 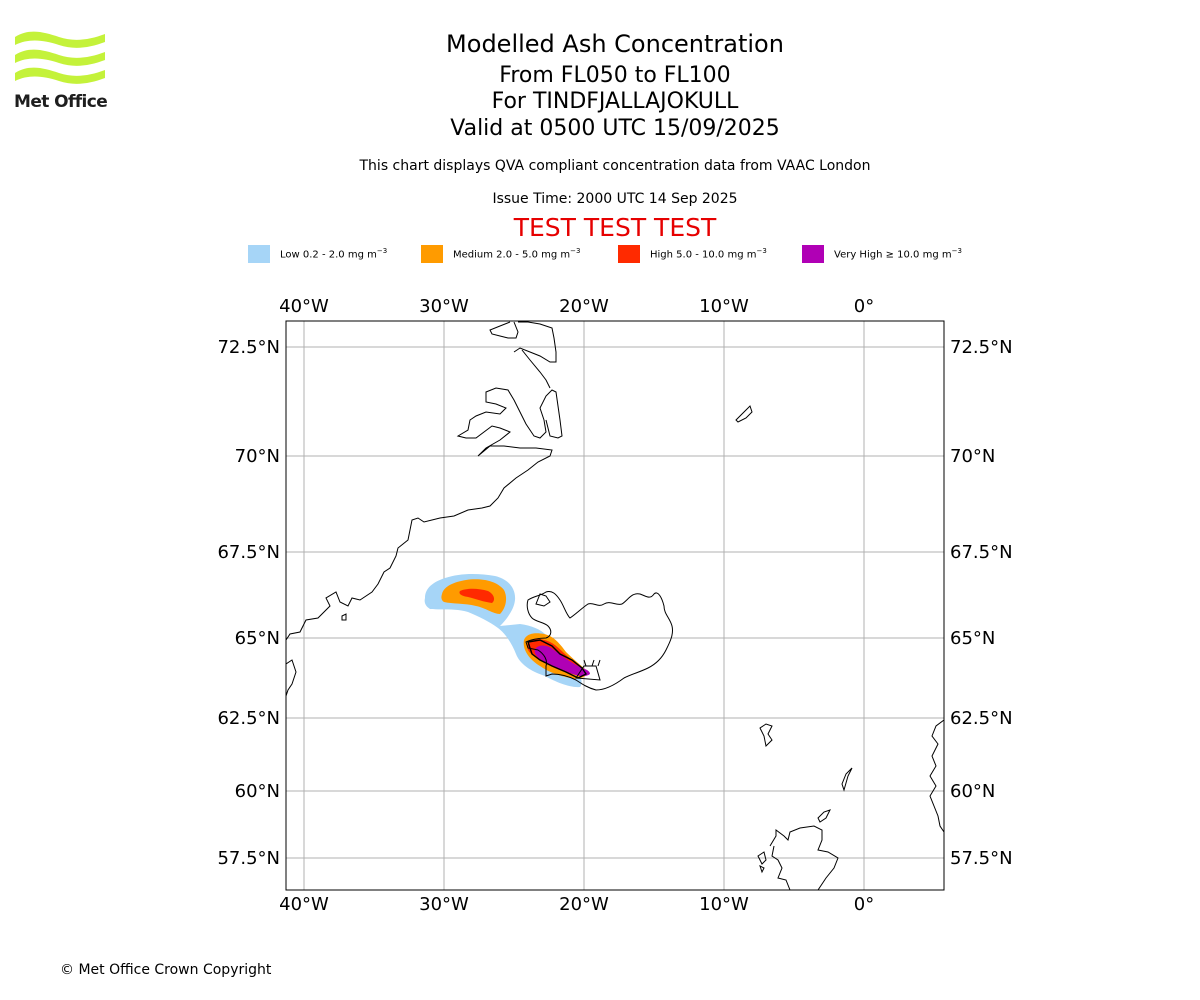 I want to click on met-office-logo, so click(x=60, y=57).